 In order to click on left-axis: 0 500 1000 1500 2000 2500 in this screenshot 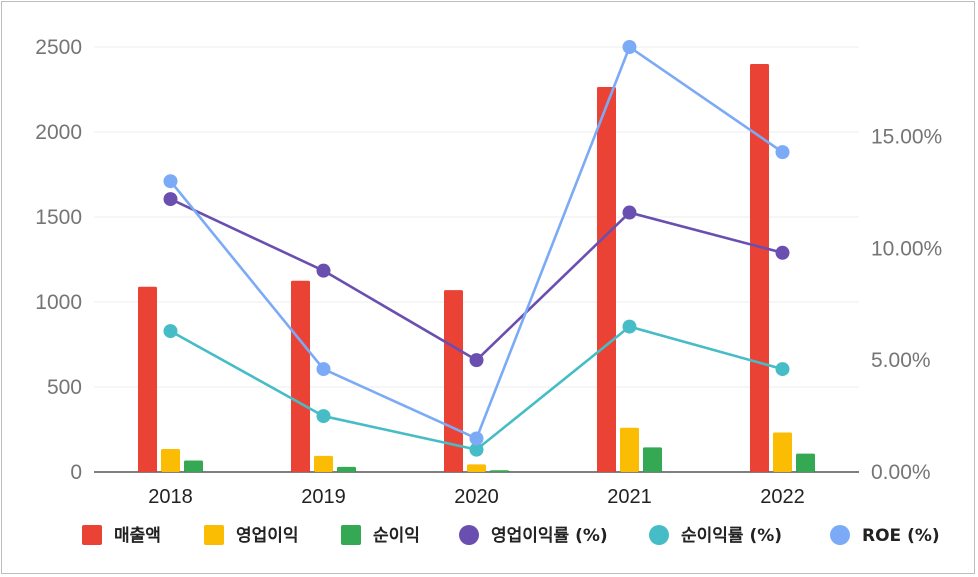, I will do `click(58, 260)`.